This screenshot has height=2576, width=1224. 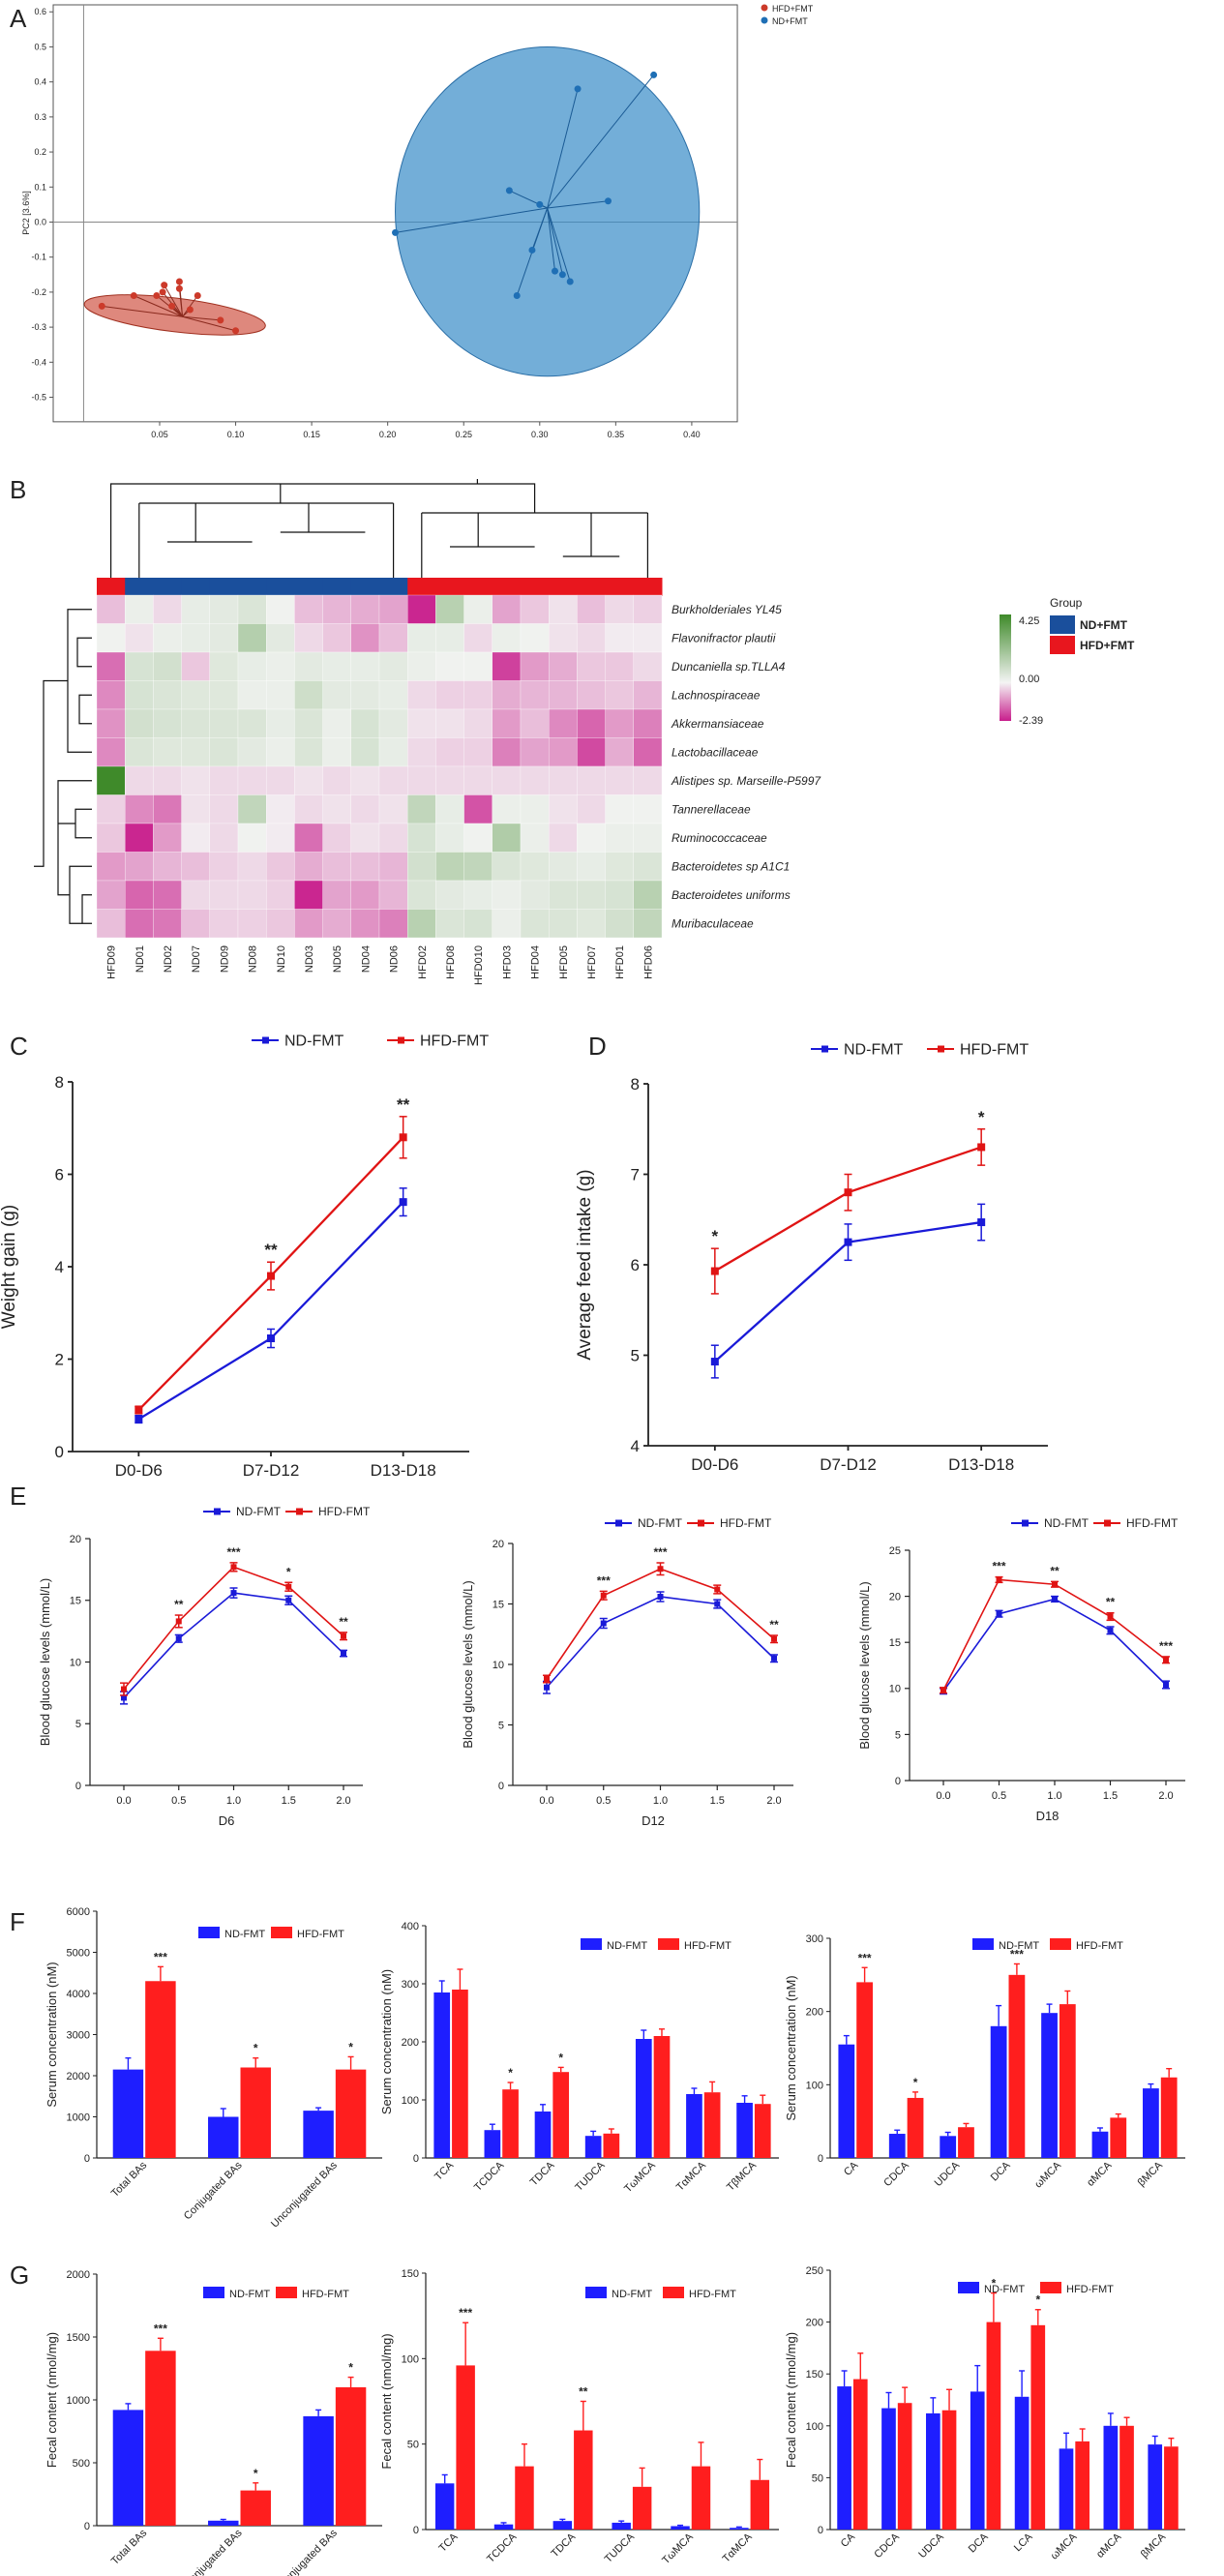 I want to click on y-tick-label: 1000, so click(x=79, y=2118).